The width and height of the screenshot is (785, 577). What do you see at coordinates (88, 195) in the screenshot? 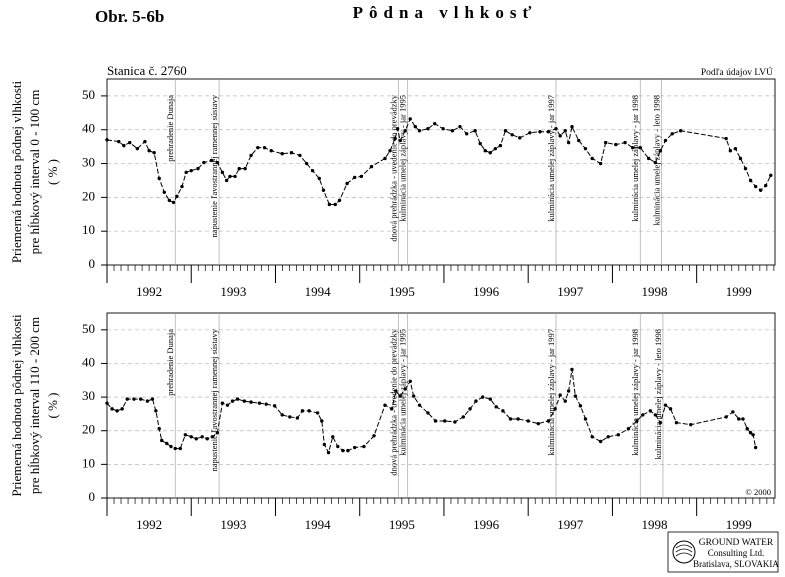
I see `y-tick-label: 20` at bounding box center [88, 195].